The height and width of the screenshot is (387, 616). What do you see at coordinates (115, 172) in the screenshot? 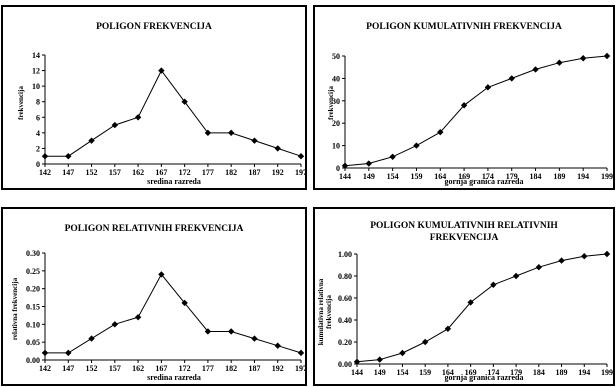
I see `x-tick-label: 157` at bounding box center [115, 172].